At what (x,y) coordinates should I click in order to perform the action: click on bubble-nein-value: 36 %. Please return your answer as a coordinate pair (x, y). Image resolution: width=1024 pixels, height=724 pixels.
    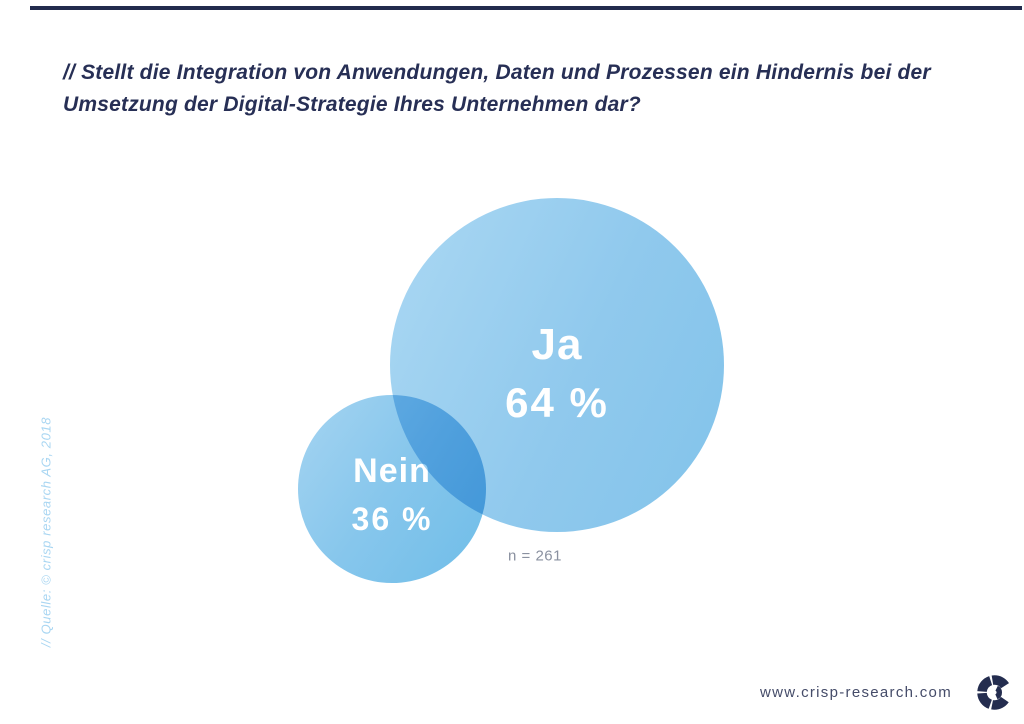
    Looking at the image, I should click on (392, 518).